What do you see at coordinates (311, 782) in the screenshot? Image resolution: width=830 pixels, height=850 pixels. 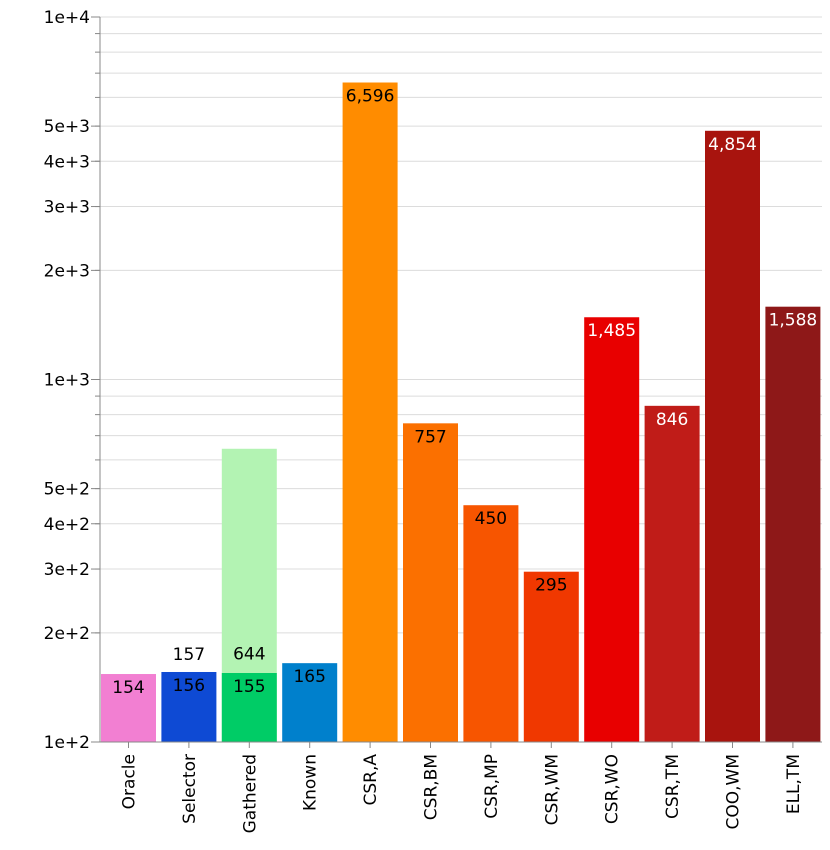 I see `x-category-label: Known` at bounding box center [311, 782].